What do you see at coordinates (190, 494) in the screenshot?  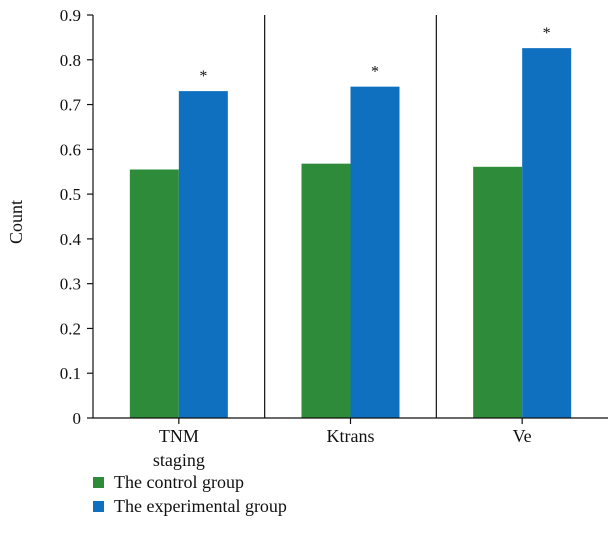 I see `legend: The control group The experimental group` at bounding box center [190, 494].